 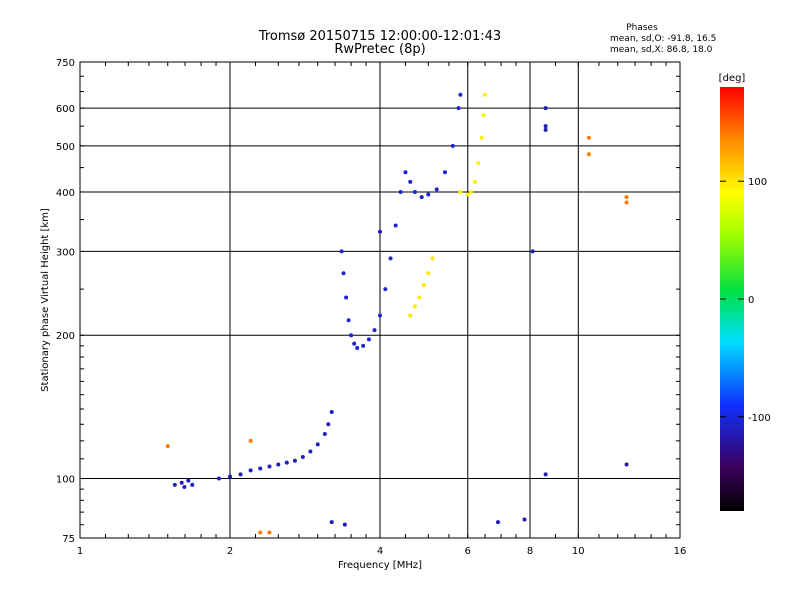 I want to click on phase-stat-o: mean, sd,O: -91.8, 16.5, so click(x=663, y=39).